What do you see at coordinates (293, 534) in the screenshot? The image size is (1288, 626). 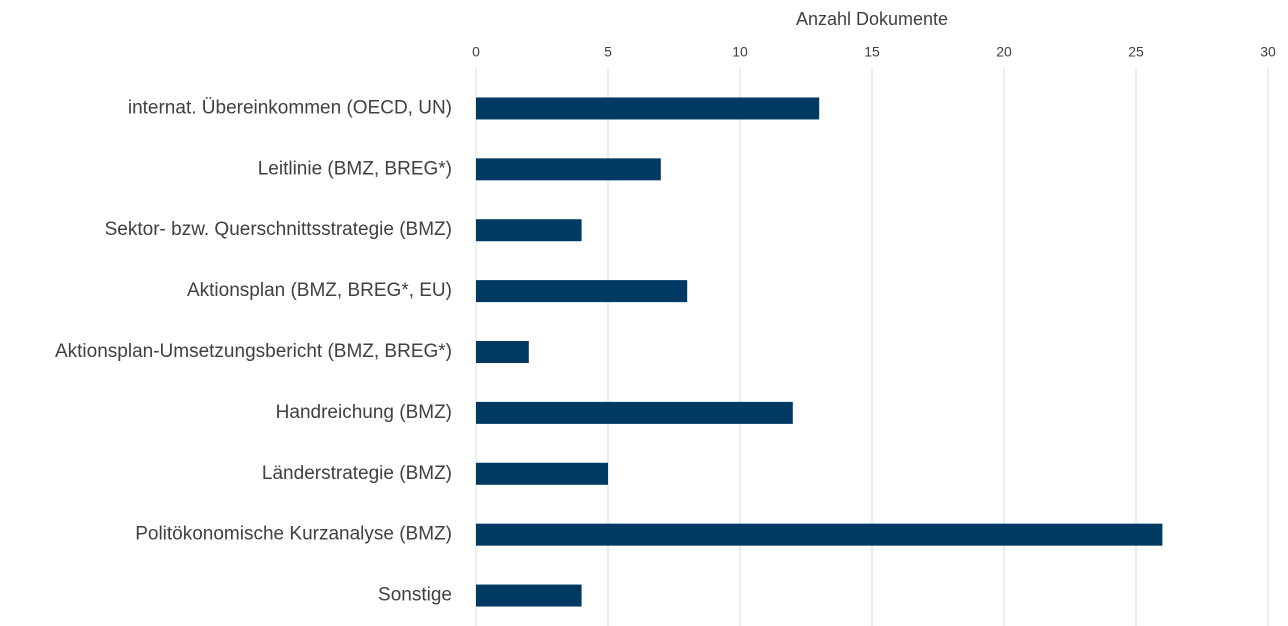 I see `y-tick-label: Politökonomische Kurzanalyse (BMZ)` at bounding box center [293, 534].